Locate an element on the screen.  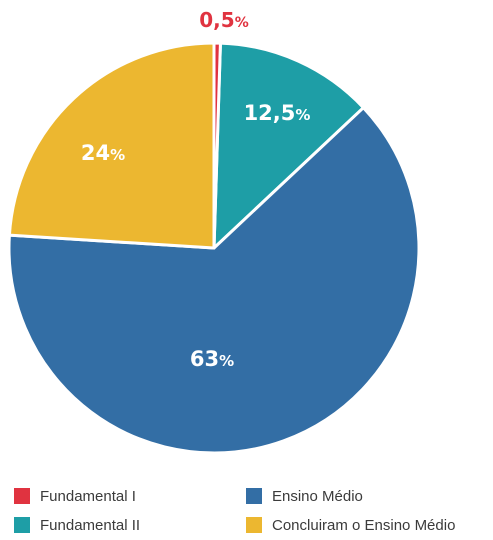
data-label-fundamental-i: 0,5% is located at coordinates (223, 20).